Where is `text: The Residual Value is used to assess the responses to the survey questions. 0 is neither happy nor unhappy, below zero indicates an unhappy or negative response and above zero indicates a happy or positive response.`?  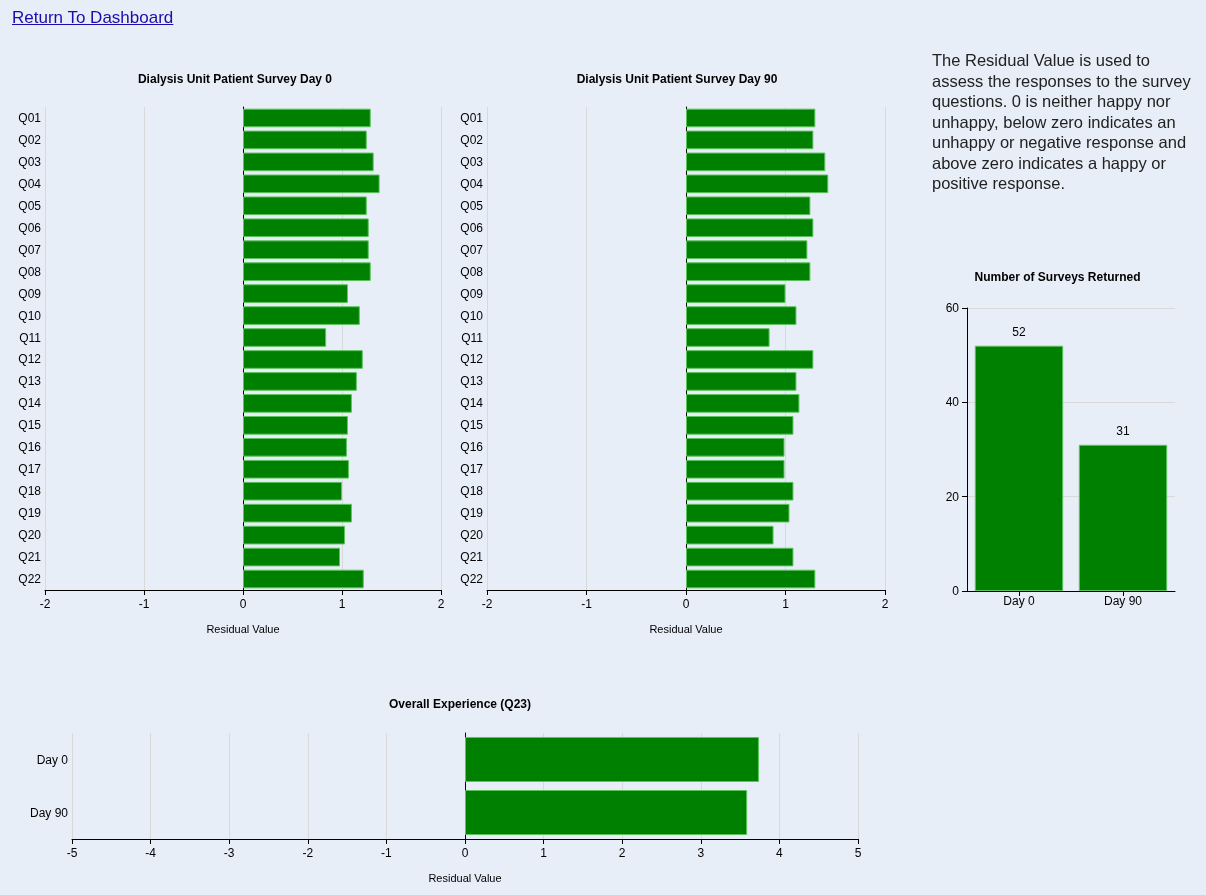 text: The Residual Value is used to assess the responses to the survey questions. 0 is neither happy nor unhappy, below zero indicates an unhappy or negative response and above zero indicates a happy or positive response. is located at coordinates (1062, 122).